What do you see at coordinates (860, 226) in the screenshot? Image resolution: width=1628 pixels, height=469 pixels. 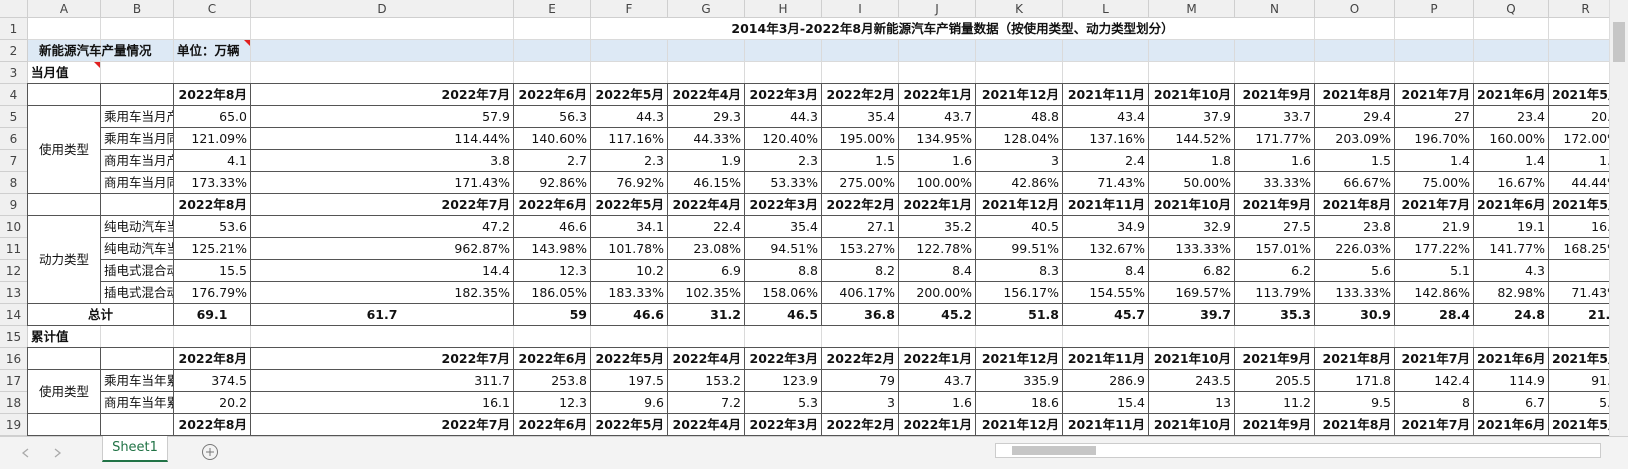 I see `value-cell: 27.1` at bounding box center [860, 226].